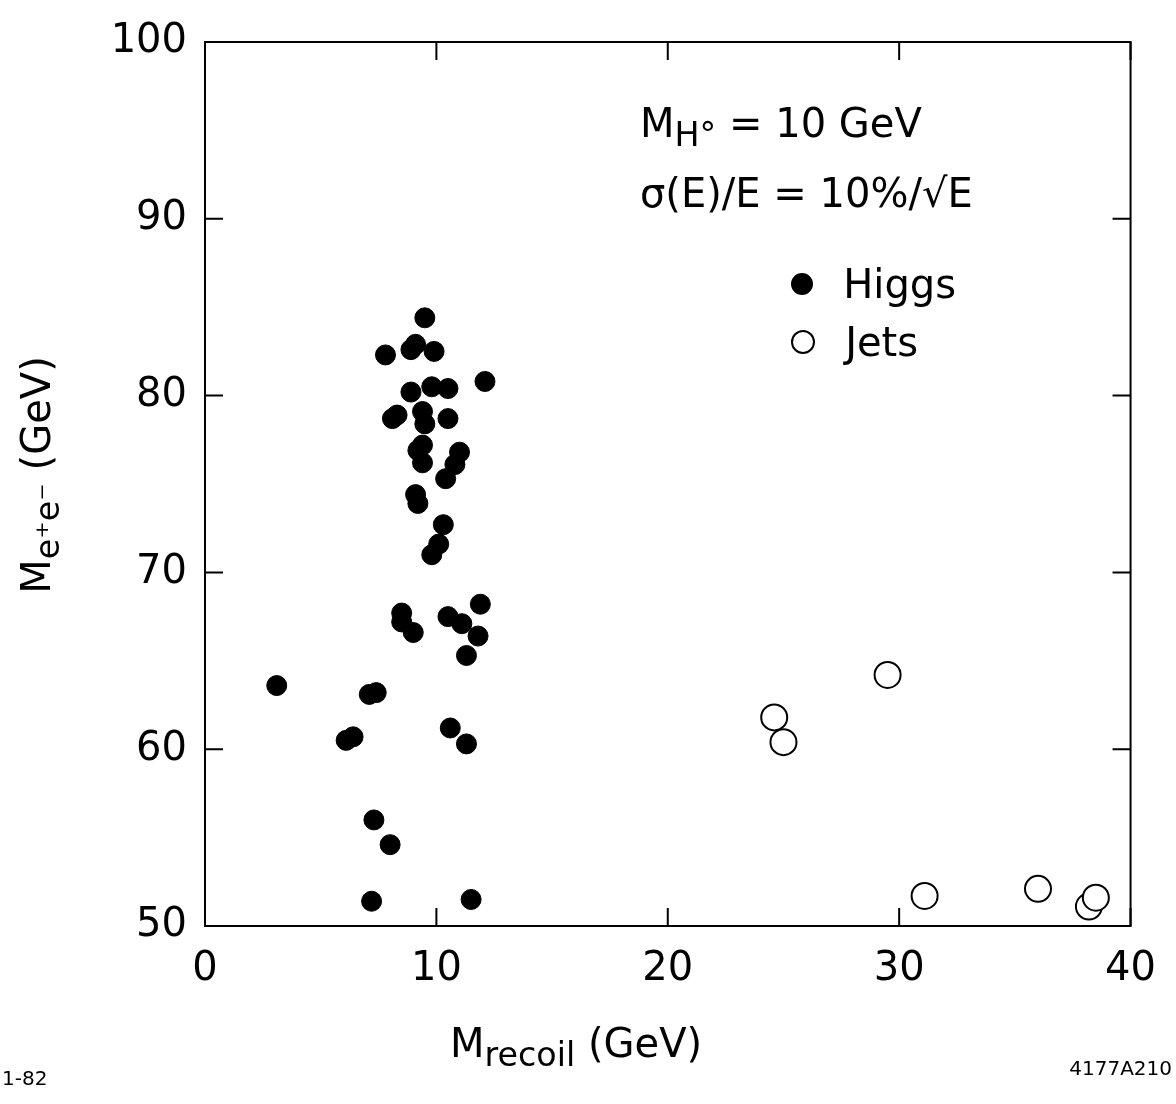 The image size is (1176, 1104). What do you see at coordinates (205, 966) in the screenshot?
I see `x-tick-label: 0` at bounding box center [205, 966].